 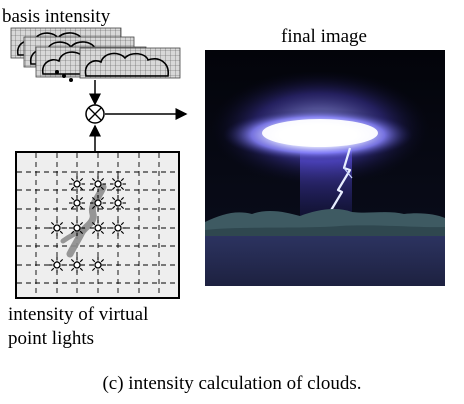 What do you see at coordinates (324, 36) in the screenshot?
I see `final-image-label: final image` at bounding box center [324, 36].